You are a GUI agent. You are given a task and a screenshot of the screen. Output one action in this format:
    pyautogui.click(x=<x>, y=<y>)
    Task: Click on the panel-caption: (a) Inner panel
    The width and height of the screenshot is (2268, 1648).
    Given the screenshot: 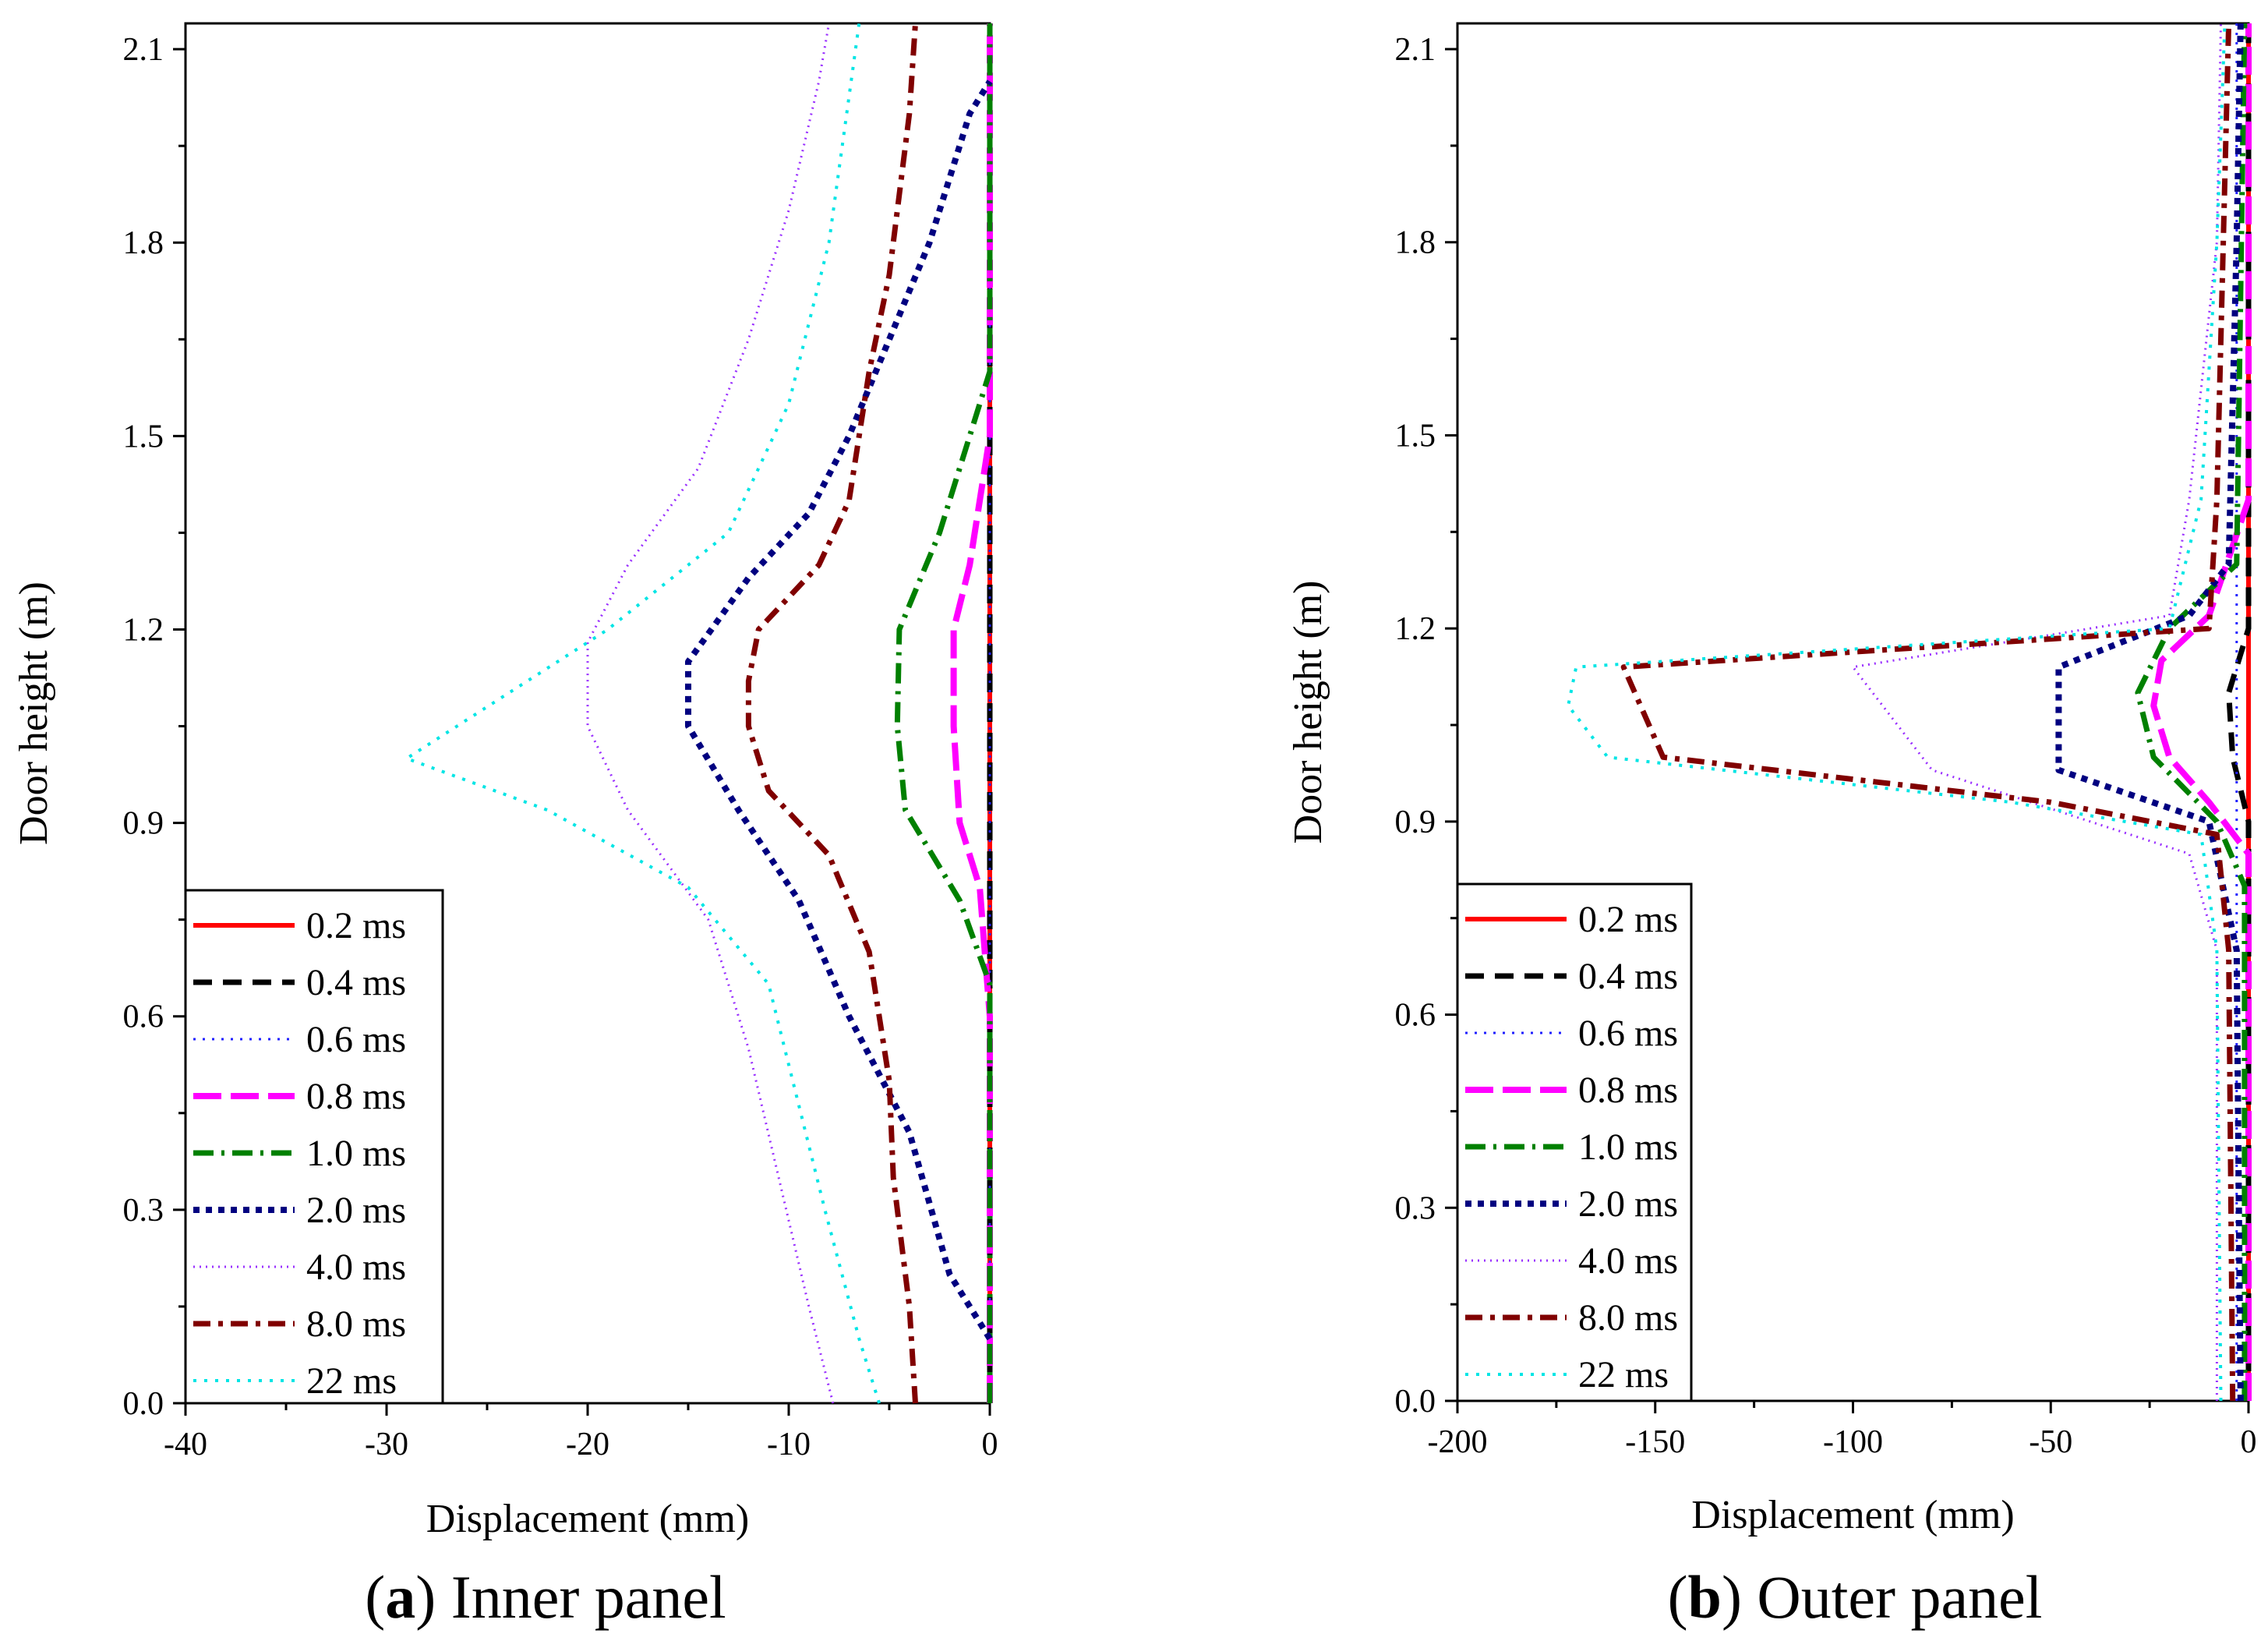 What is the action you would take?
    pyautogui.click(x=545, y=1597)
    